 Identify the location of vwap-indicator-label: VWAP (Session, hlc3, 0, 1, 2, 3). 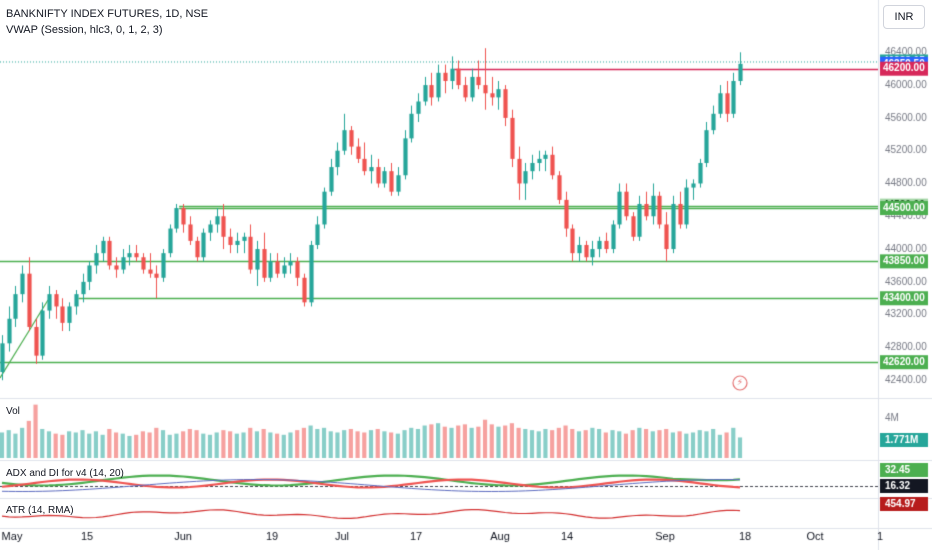
(84, 30).